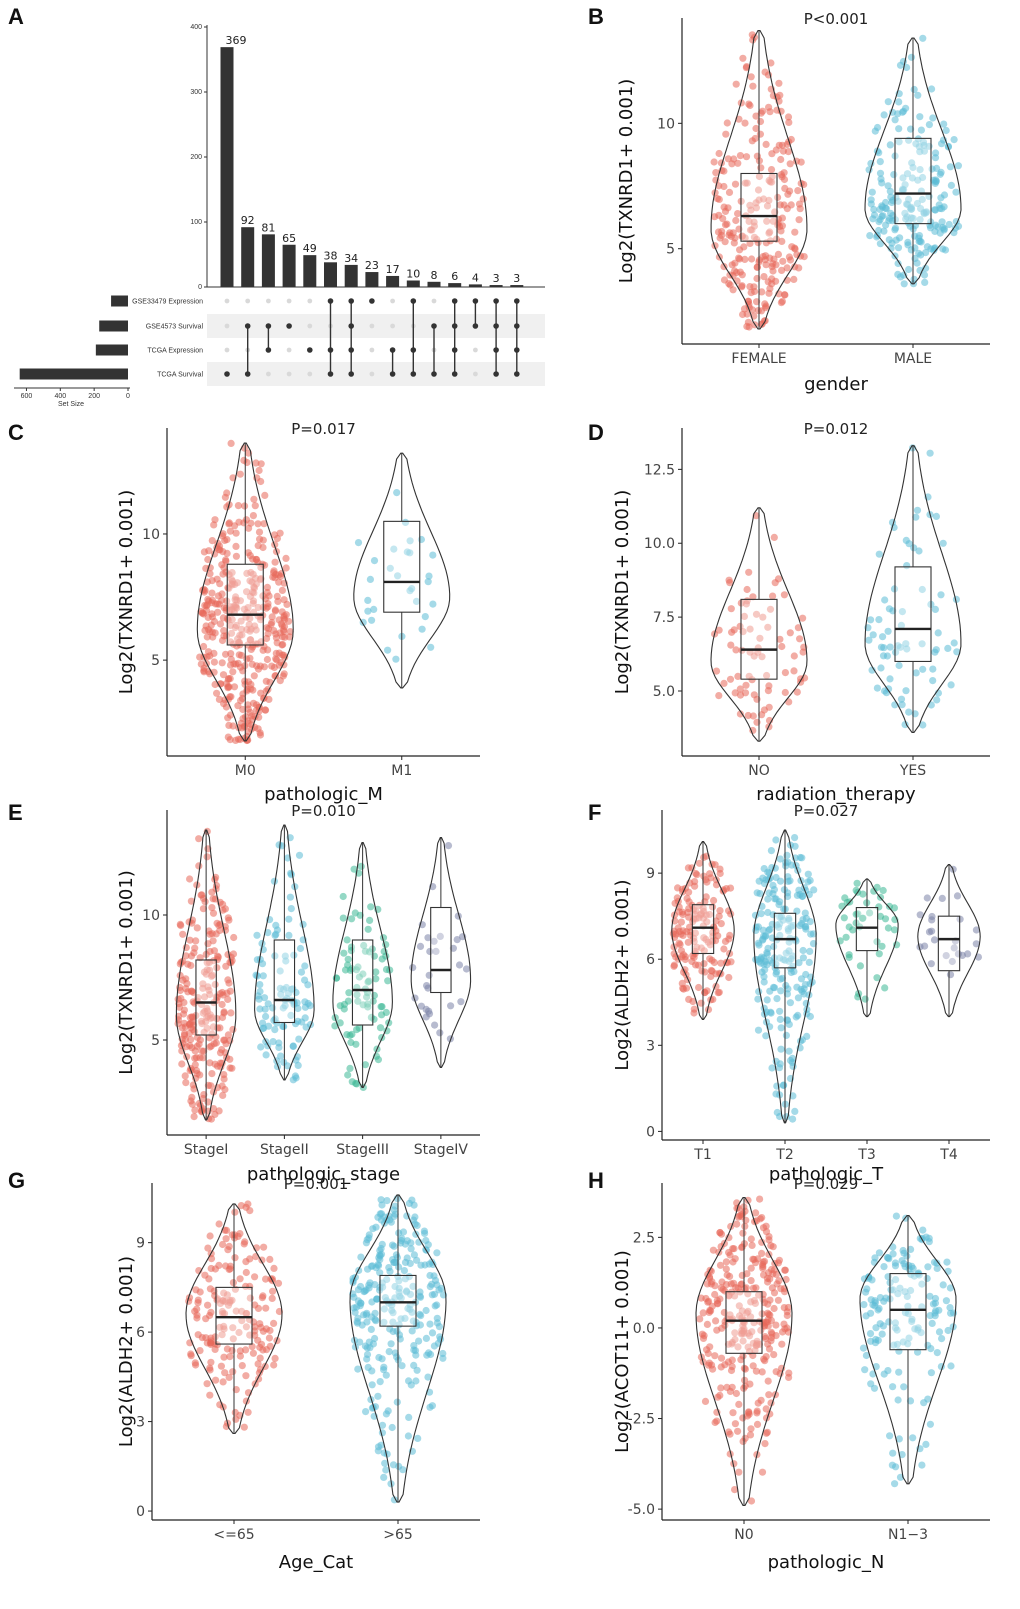  I want to click on y-tick-label: 0, so click(140, 1512).